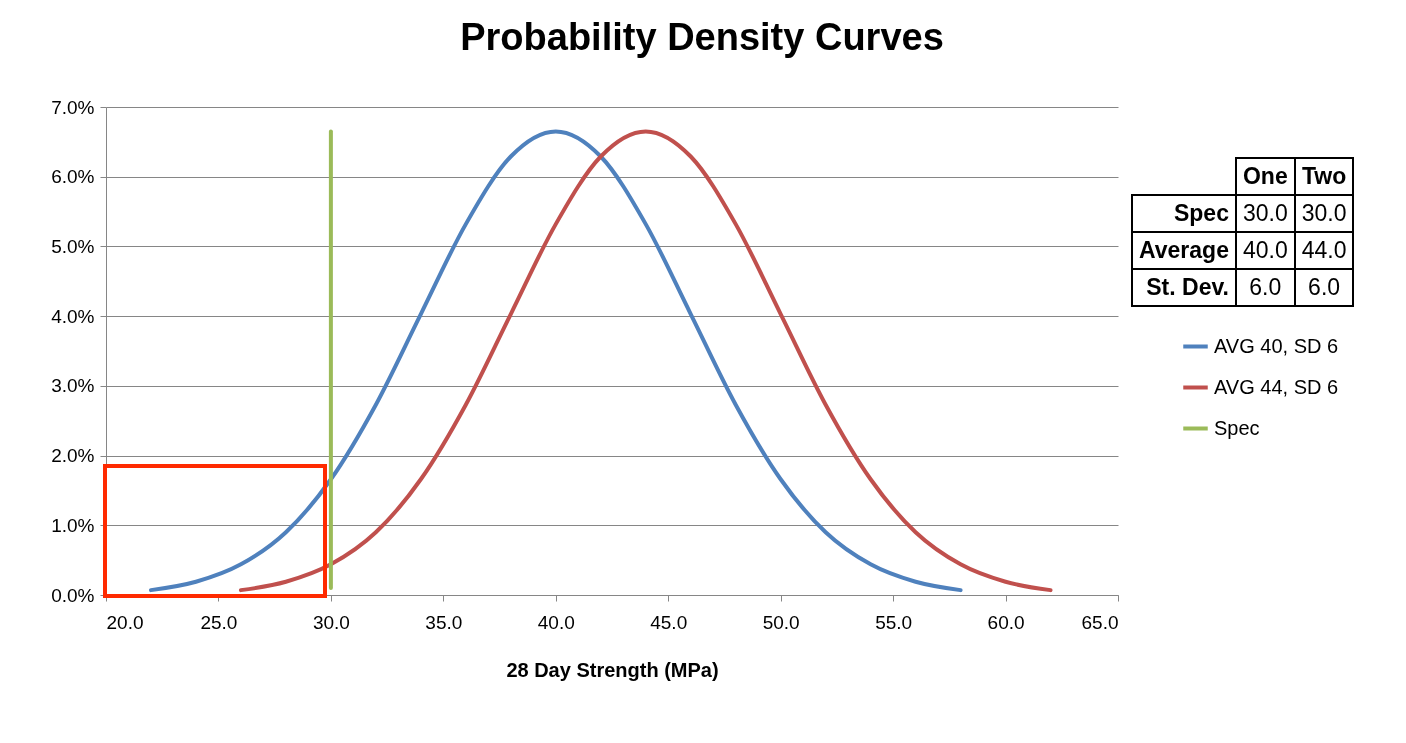  What do you see at coordinates (1237, 427) in the screenshot?
I see `legend-label: Spec` at bounding box center [1237, 427].